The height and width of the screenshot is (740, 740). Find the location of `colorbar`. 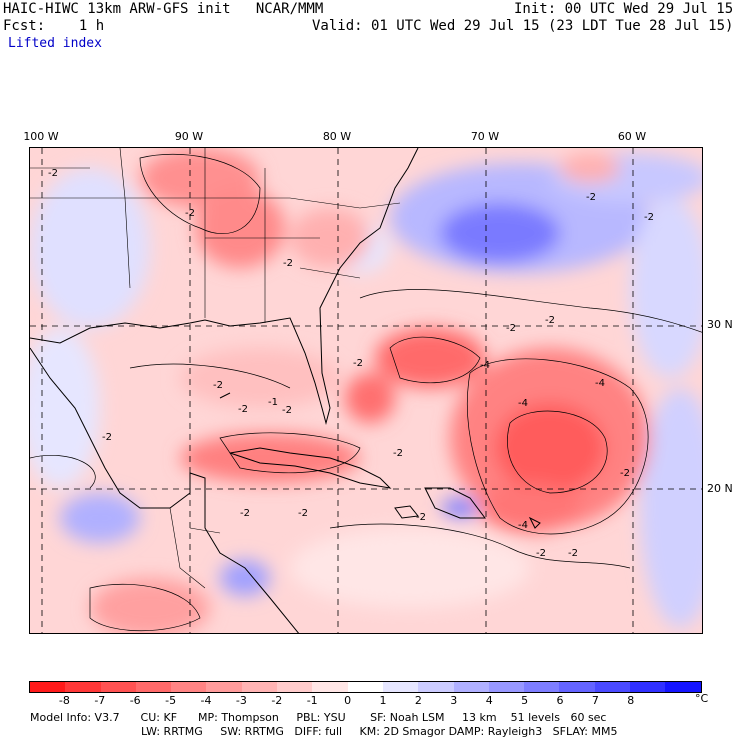

colorbar is located at coordinates (365, 687).